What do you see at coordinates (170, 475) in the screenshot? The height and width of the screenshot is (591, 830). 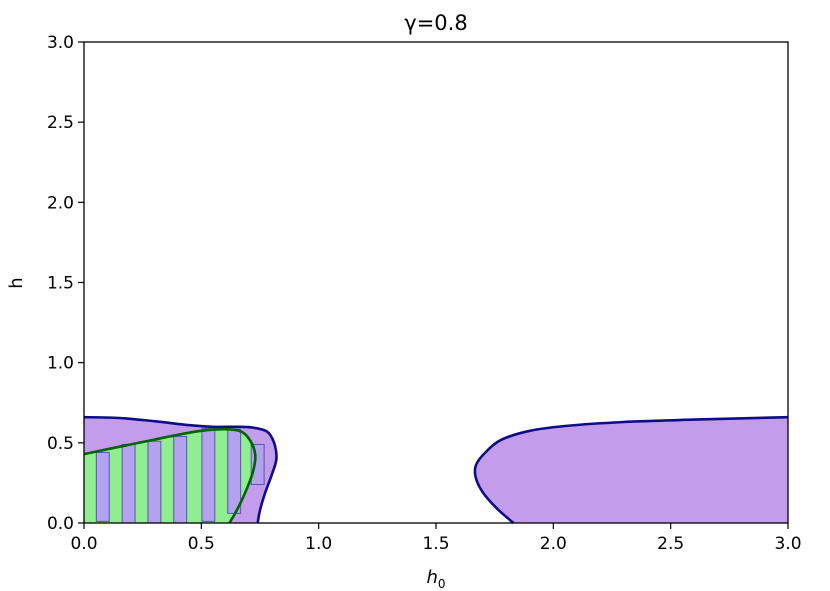 I see `left-green-boundary` at bounding box center [170, 475].